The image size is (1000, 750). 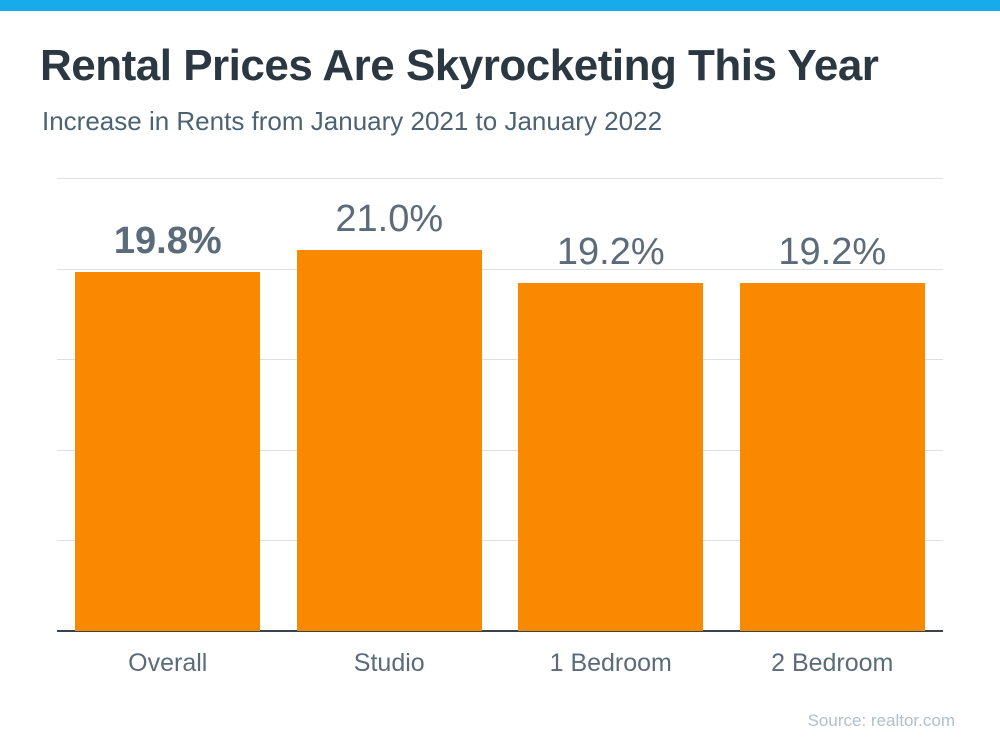 What do you see at coordinates (459, 65) in the screenshot?
I see `page-title: Rental Prices Are Skyrocketing This Year` at bounding box center [459, 65].